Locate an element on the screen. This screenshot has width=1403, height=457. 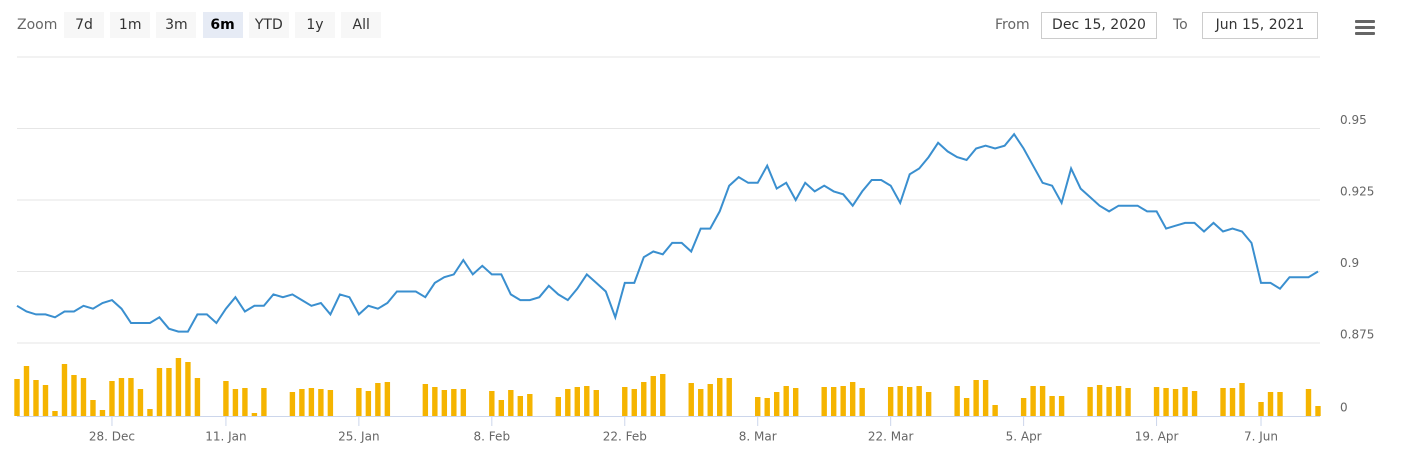
y-tick-label: 0.875 is located at coordinates (1357, 335).